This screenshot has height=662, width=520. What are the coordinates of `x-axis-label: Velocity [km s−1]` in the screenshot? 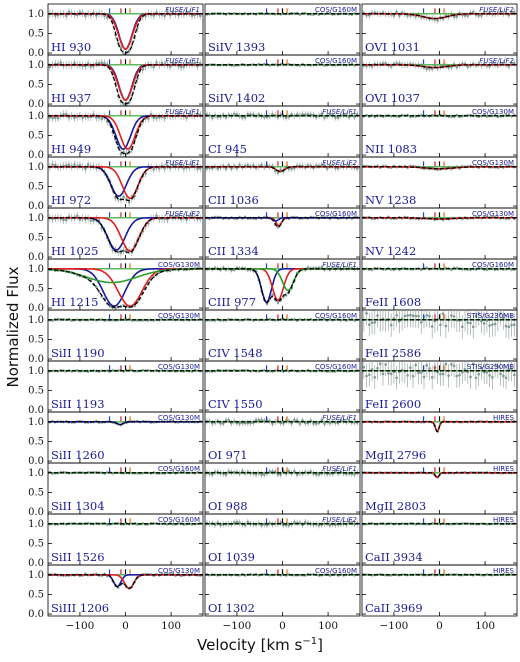 It's located at (260, 645).